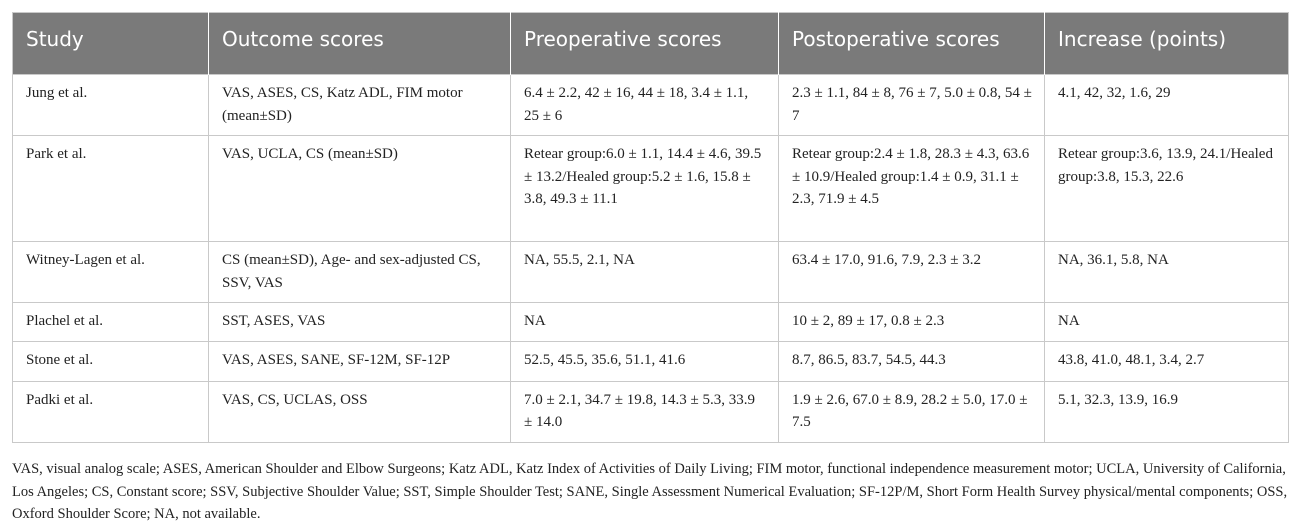 The image size is (1305, 527). Describe the element at coordinates (644, 360) in the screenshot. I see `cell-preoperative: 52.5, 45.5, 35.6, 51.1, 41.6` at that location.